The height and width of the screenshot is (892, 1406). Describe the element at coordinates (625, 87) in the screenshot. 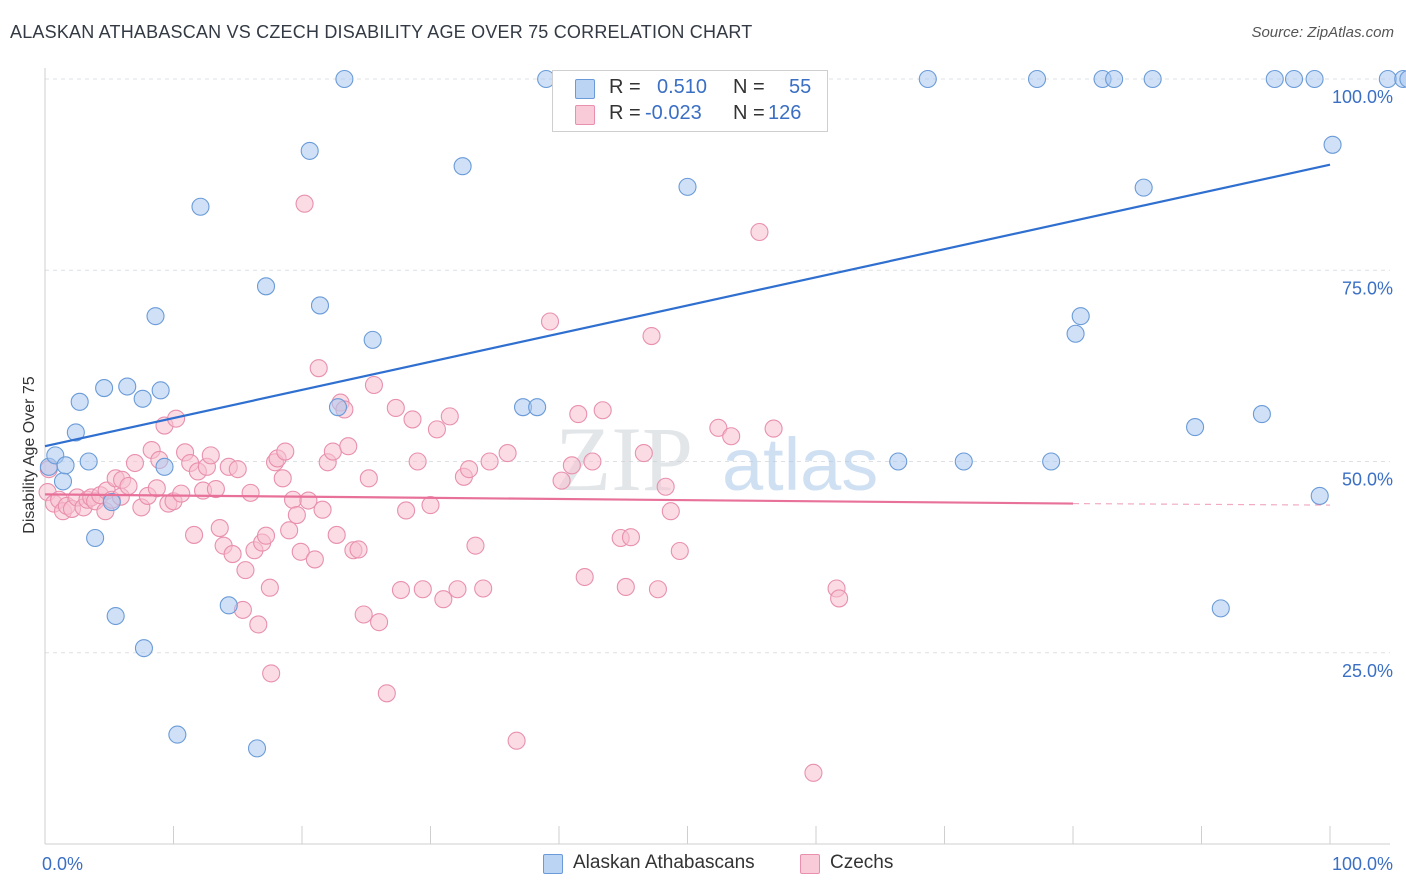

I see `legend-r-label: R =` at that location.